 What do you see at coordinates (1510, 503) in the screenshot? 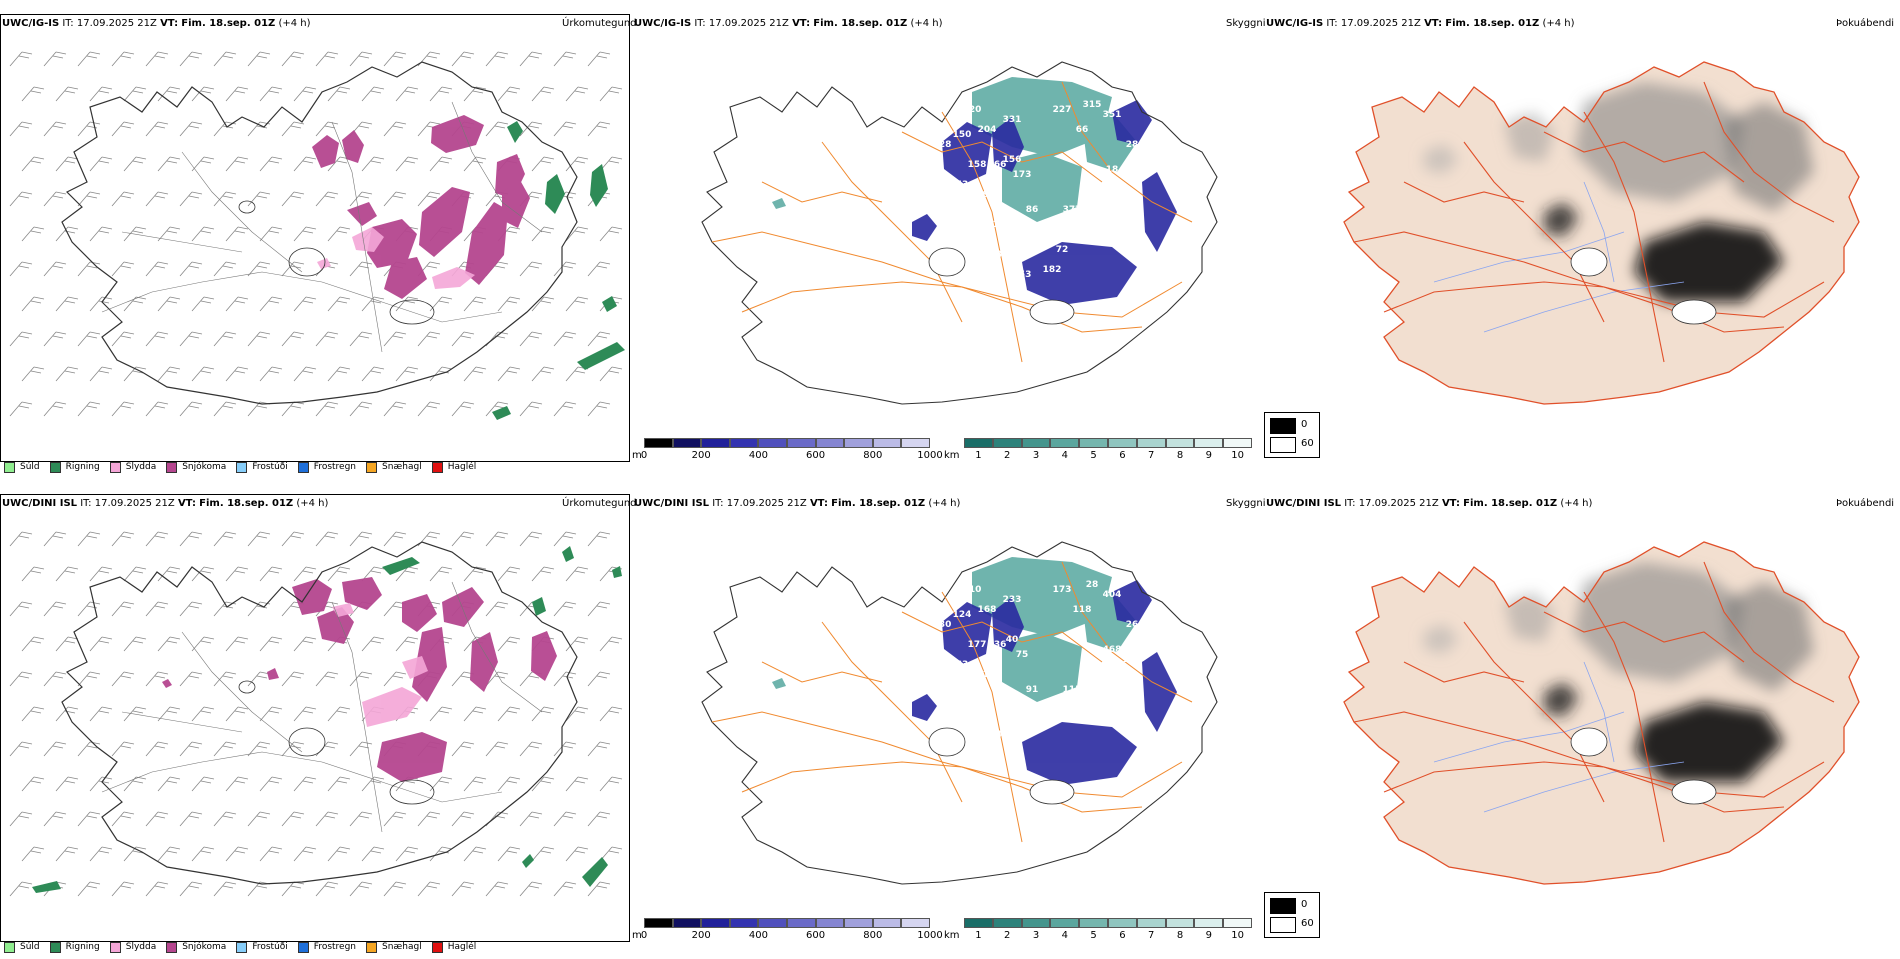
I see `valid-time: Fim. 18.sep. 01Z` at bounding box center [1510, 503].